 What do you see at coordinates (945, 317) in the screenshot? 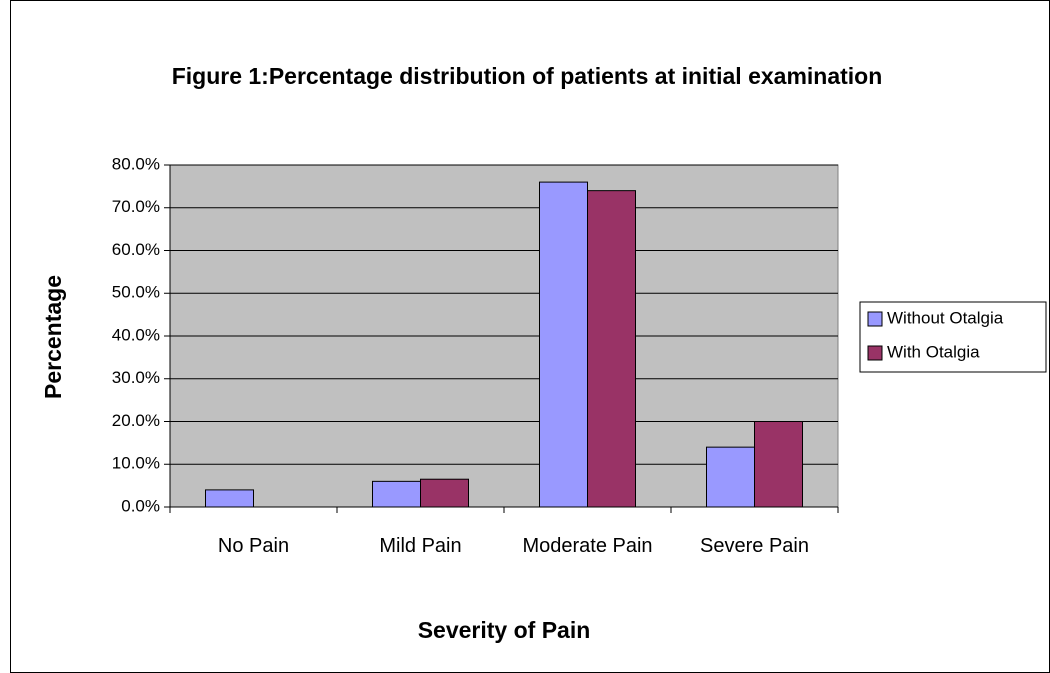
I see `legend-label: Without Otalgia` at bounding box center [945, 317].